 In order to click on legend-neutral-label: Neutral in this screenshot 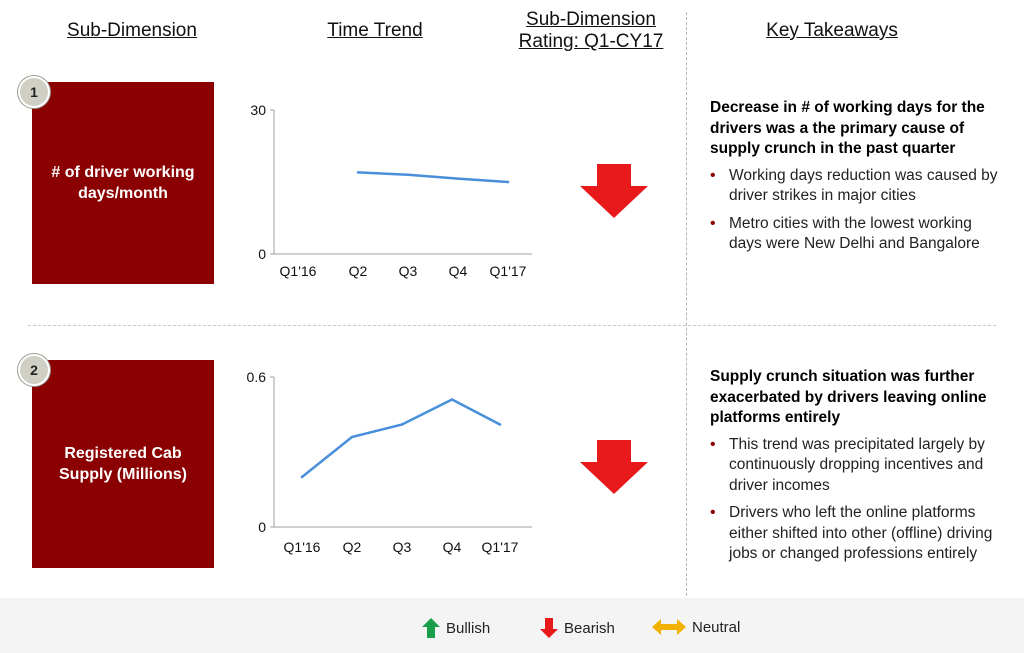, I will do `click(716, 627)`.